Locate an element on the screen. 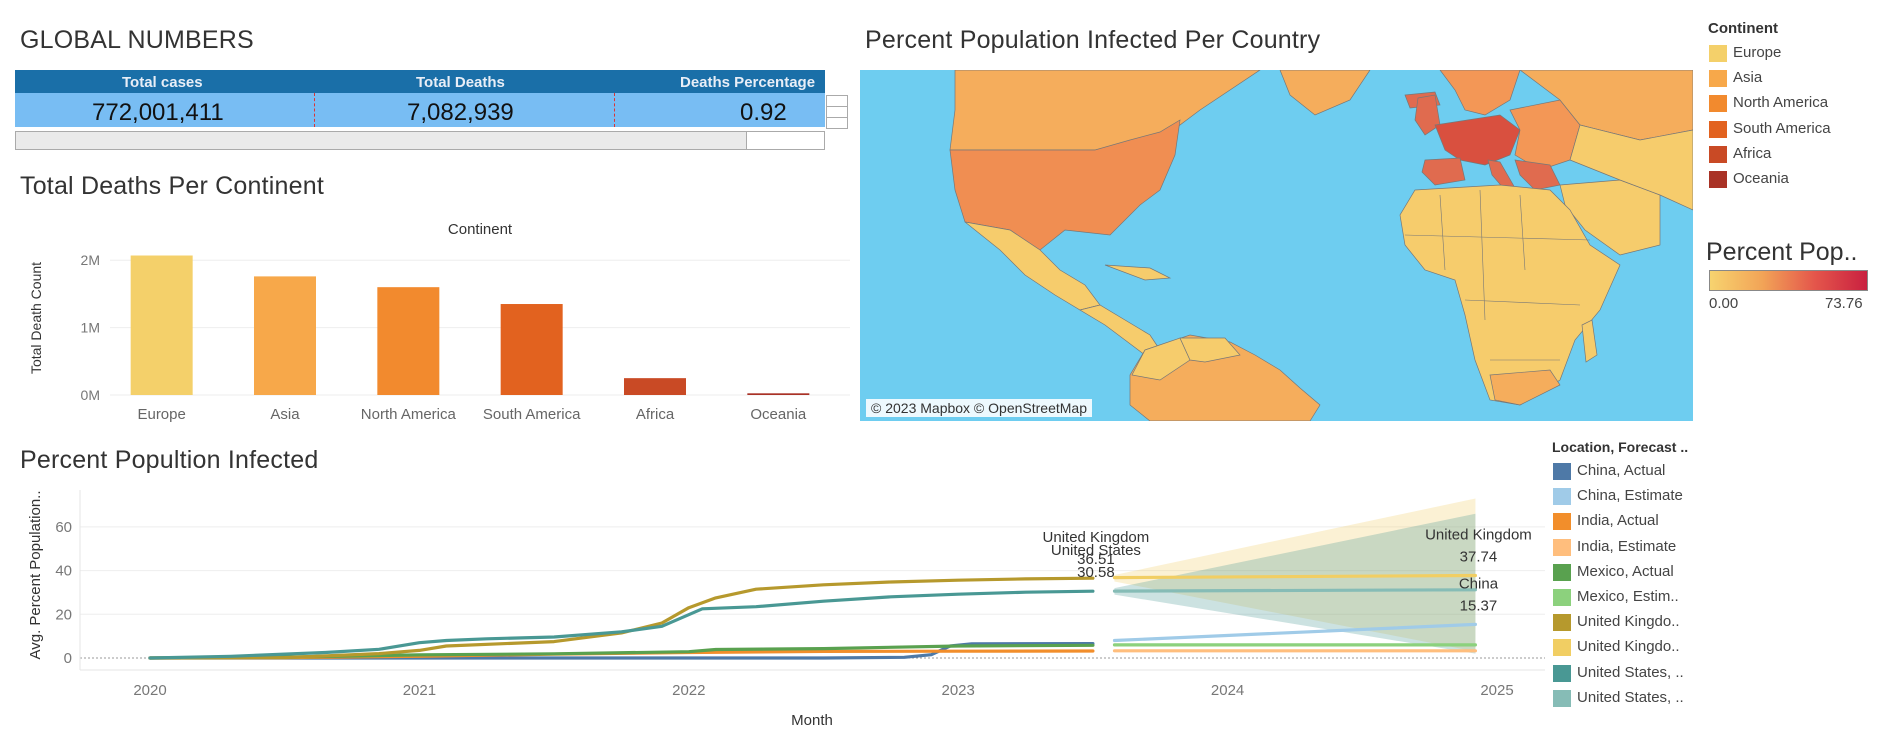  map-credit: © 2023 Mapbox © OpenStreetMap is located at coordinates (979, 408).